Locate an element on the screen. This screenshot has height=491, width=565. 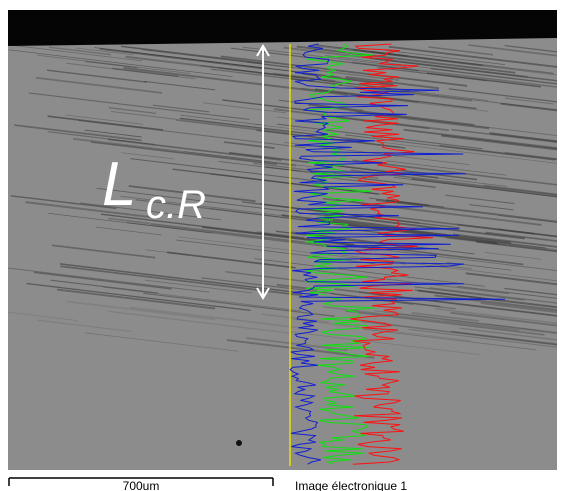
dark-band is located at coordinates (282, 28).